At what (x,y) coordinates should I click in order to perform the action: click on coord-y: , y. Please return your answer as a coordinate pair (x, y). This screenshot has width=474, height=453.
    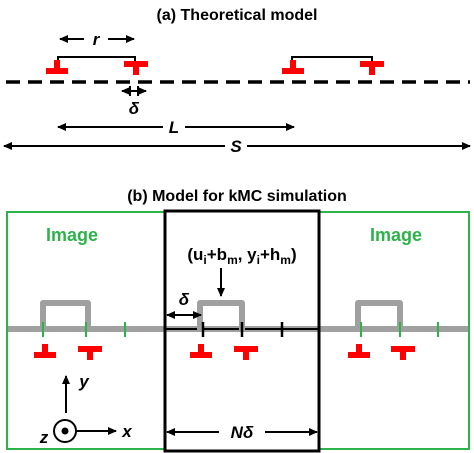
    Looking at the image, I should click on (247, 254).